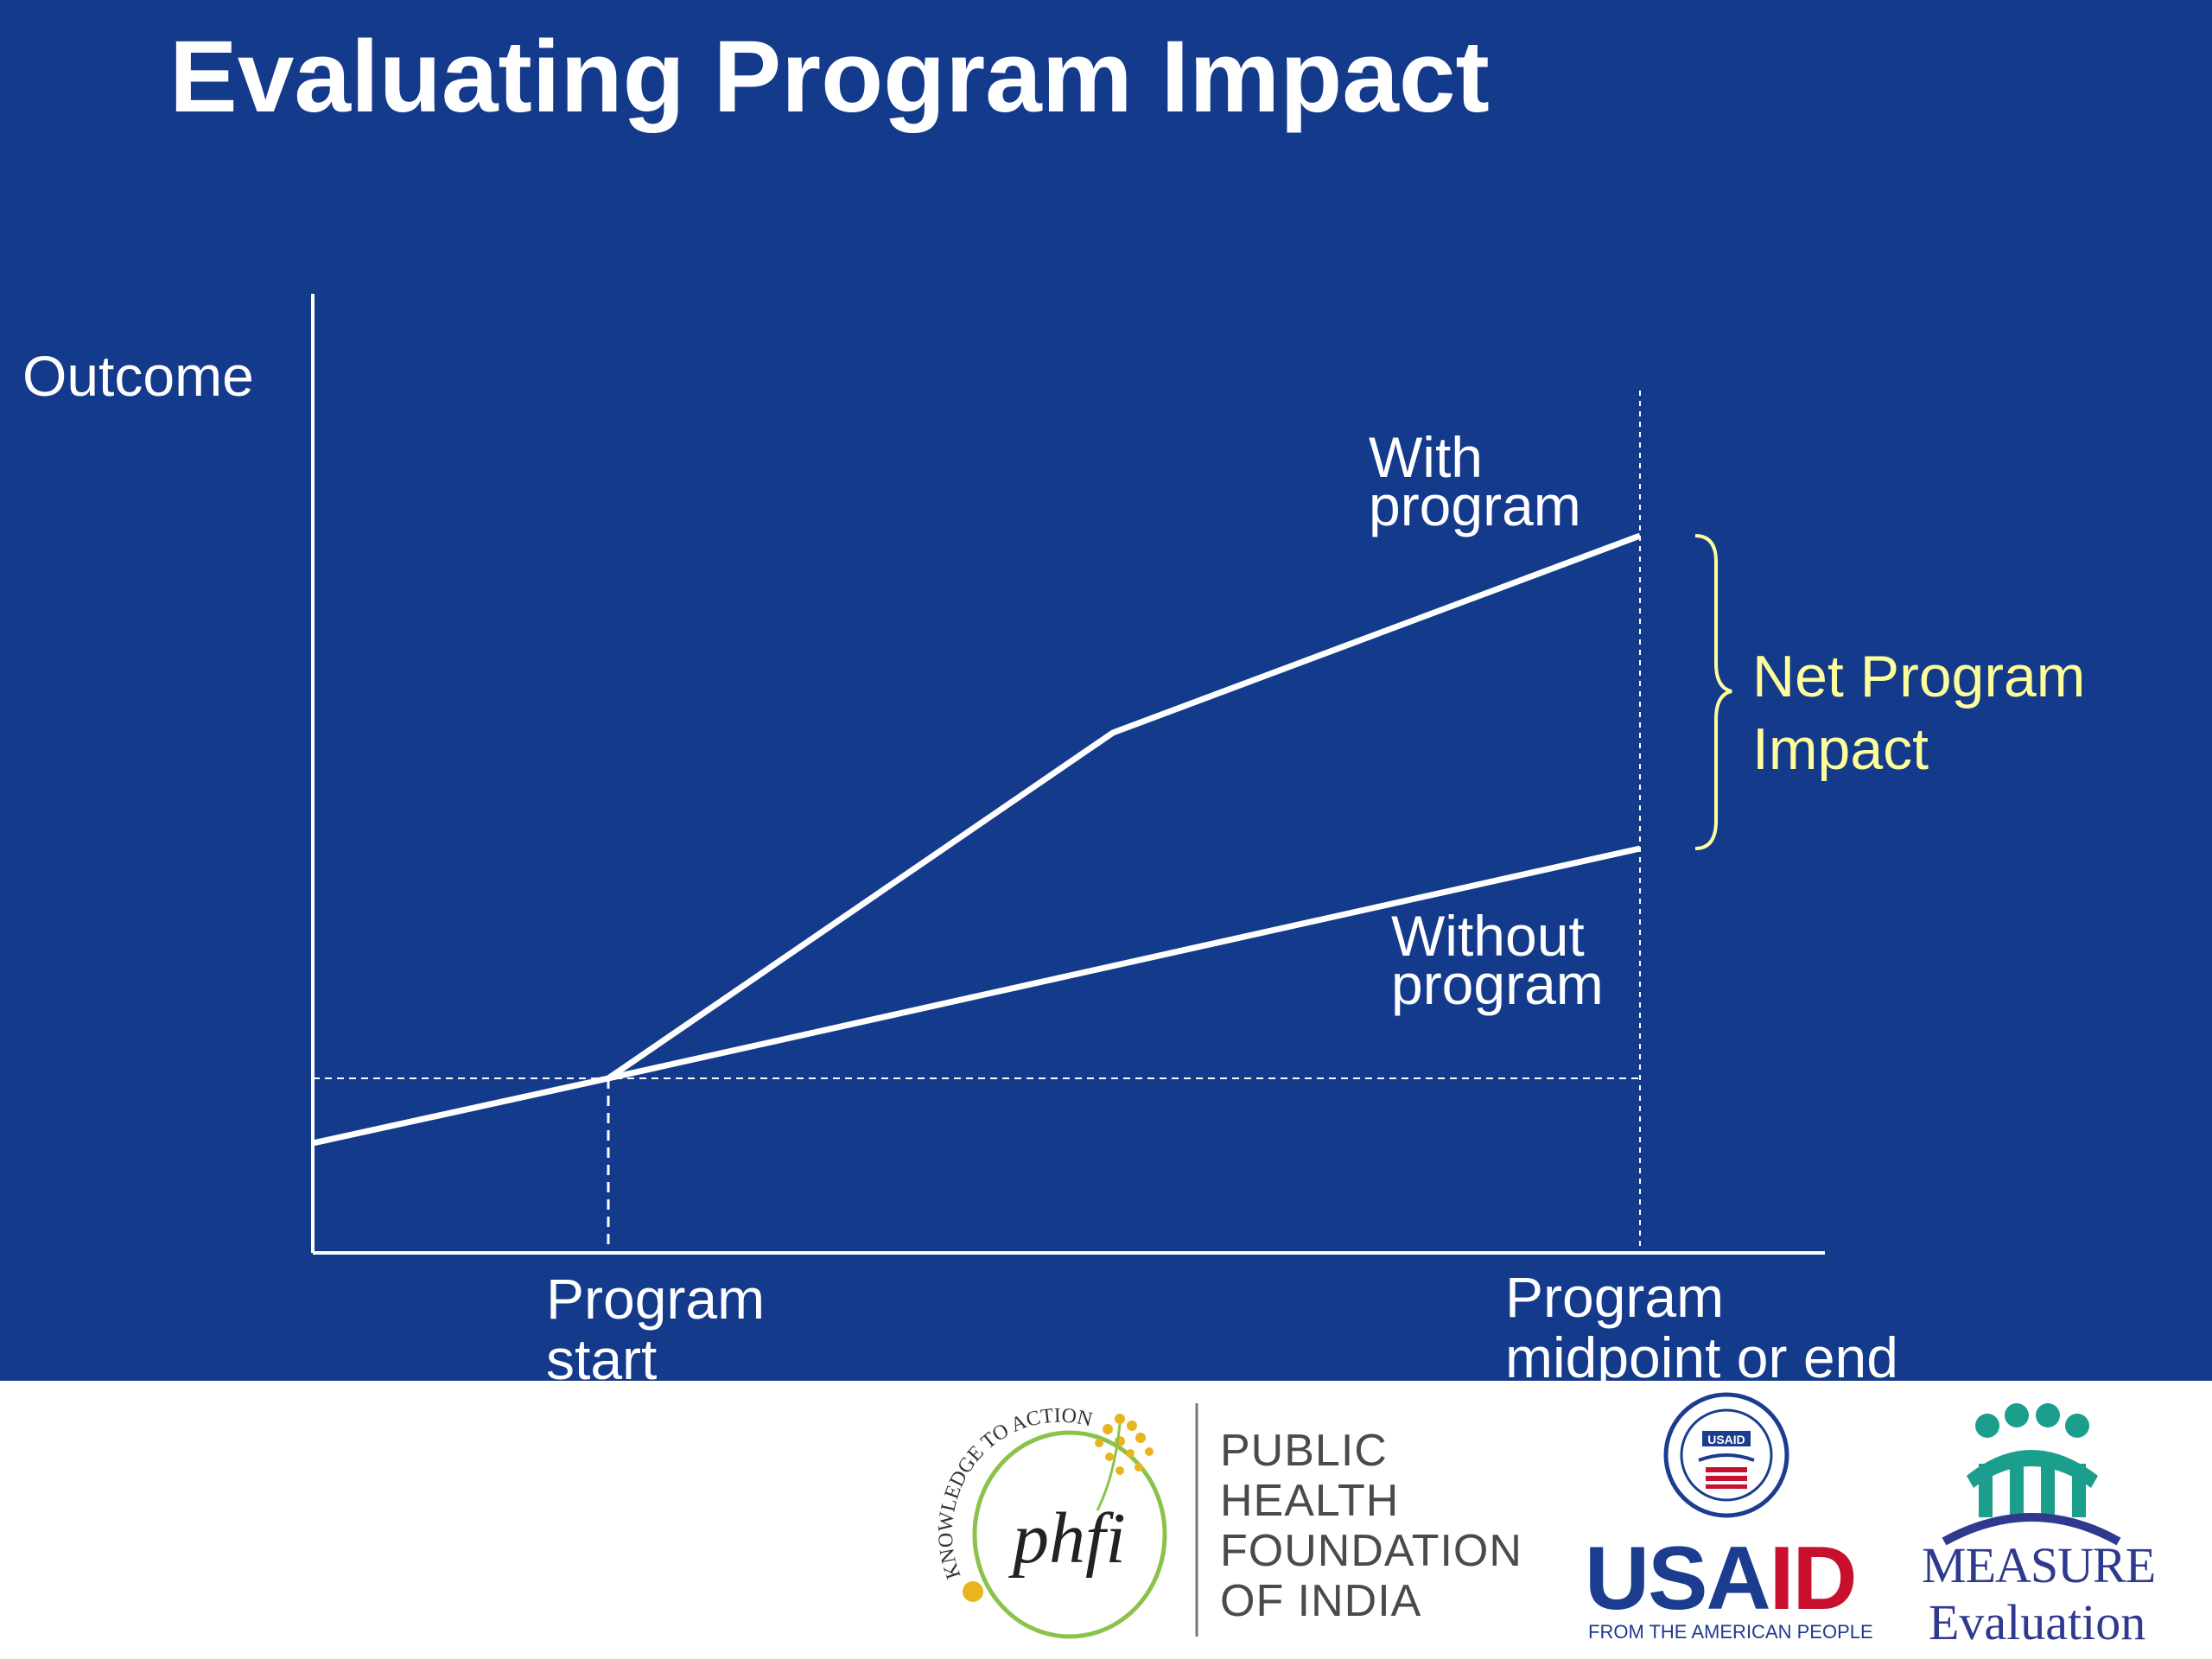 The width and height of the screenshot is (2212, 1659). What do you see at coordinates (1813, 1579) in the screenshot?
I see `usaid-wordmark-red: ID` at bounding box center [1813, 1579].